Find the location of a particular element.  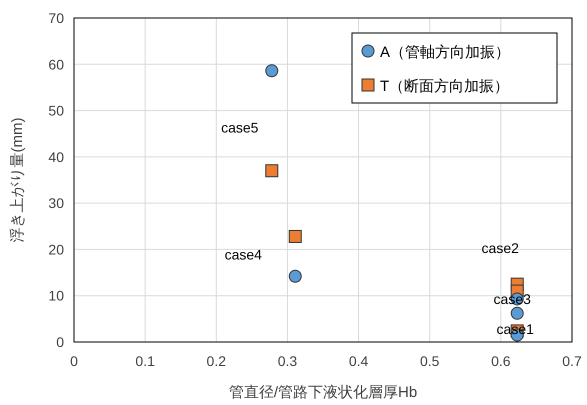

legend-label: A（管軸方向加振） is located at coordinates (445, 52).